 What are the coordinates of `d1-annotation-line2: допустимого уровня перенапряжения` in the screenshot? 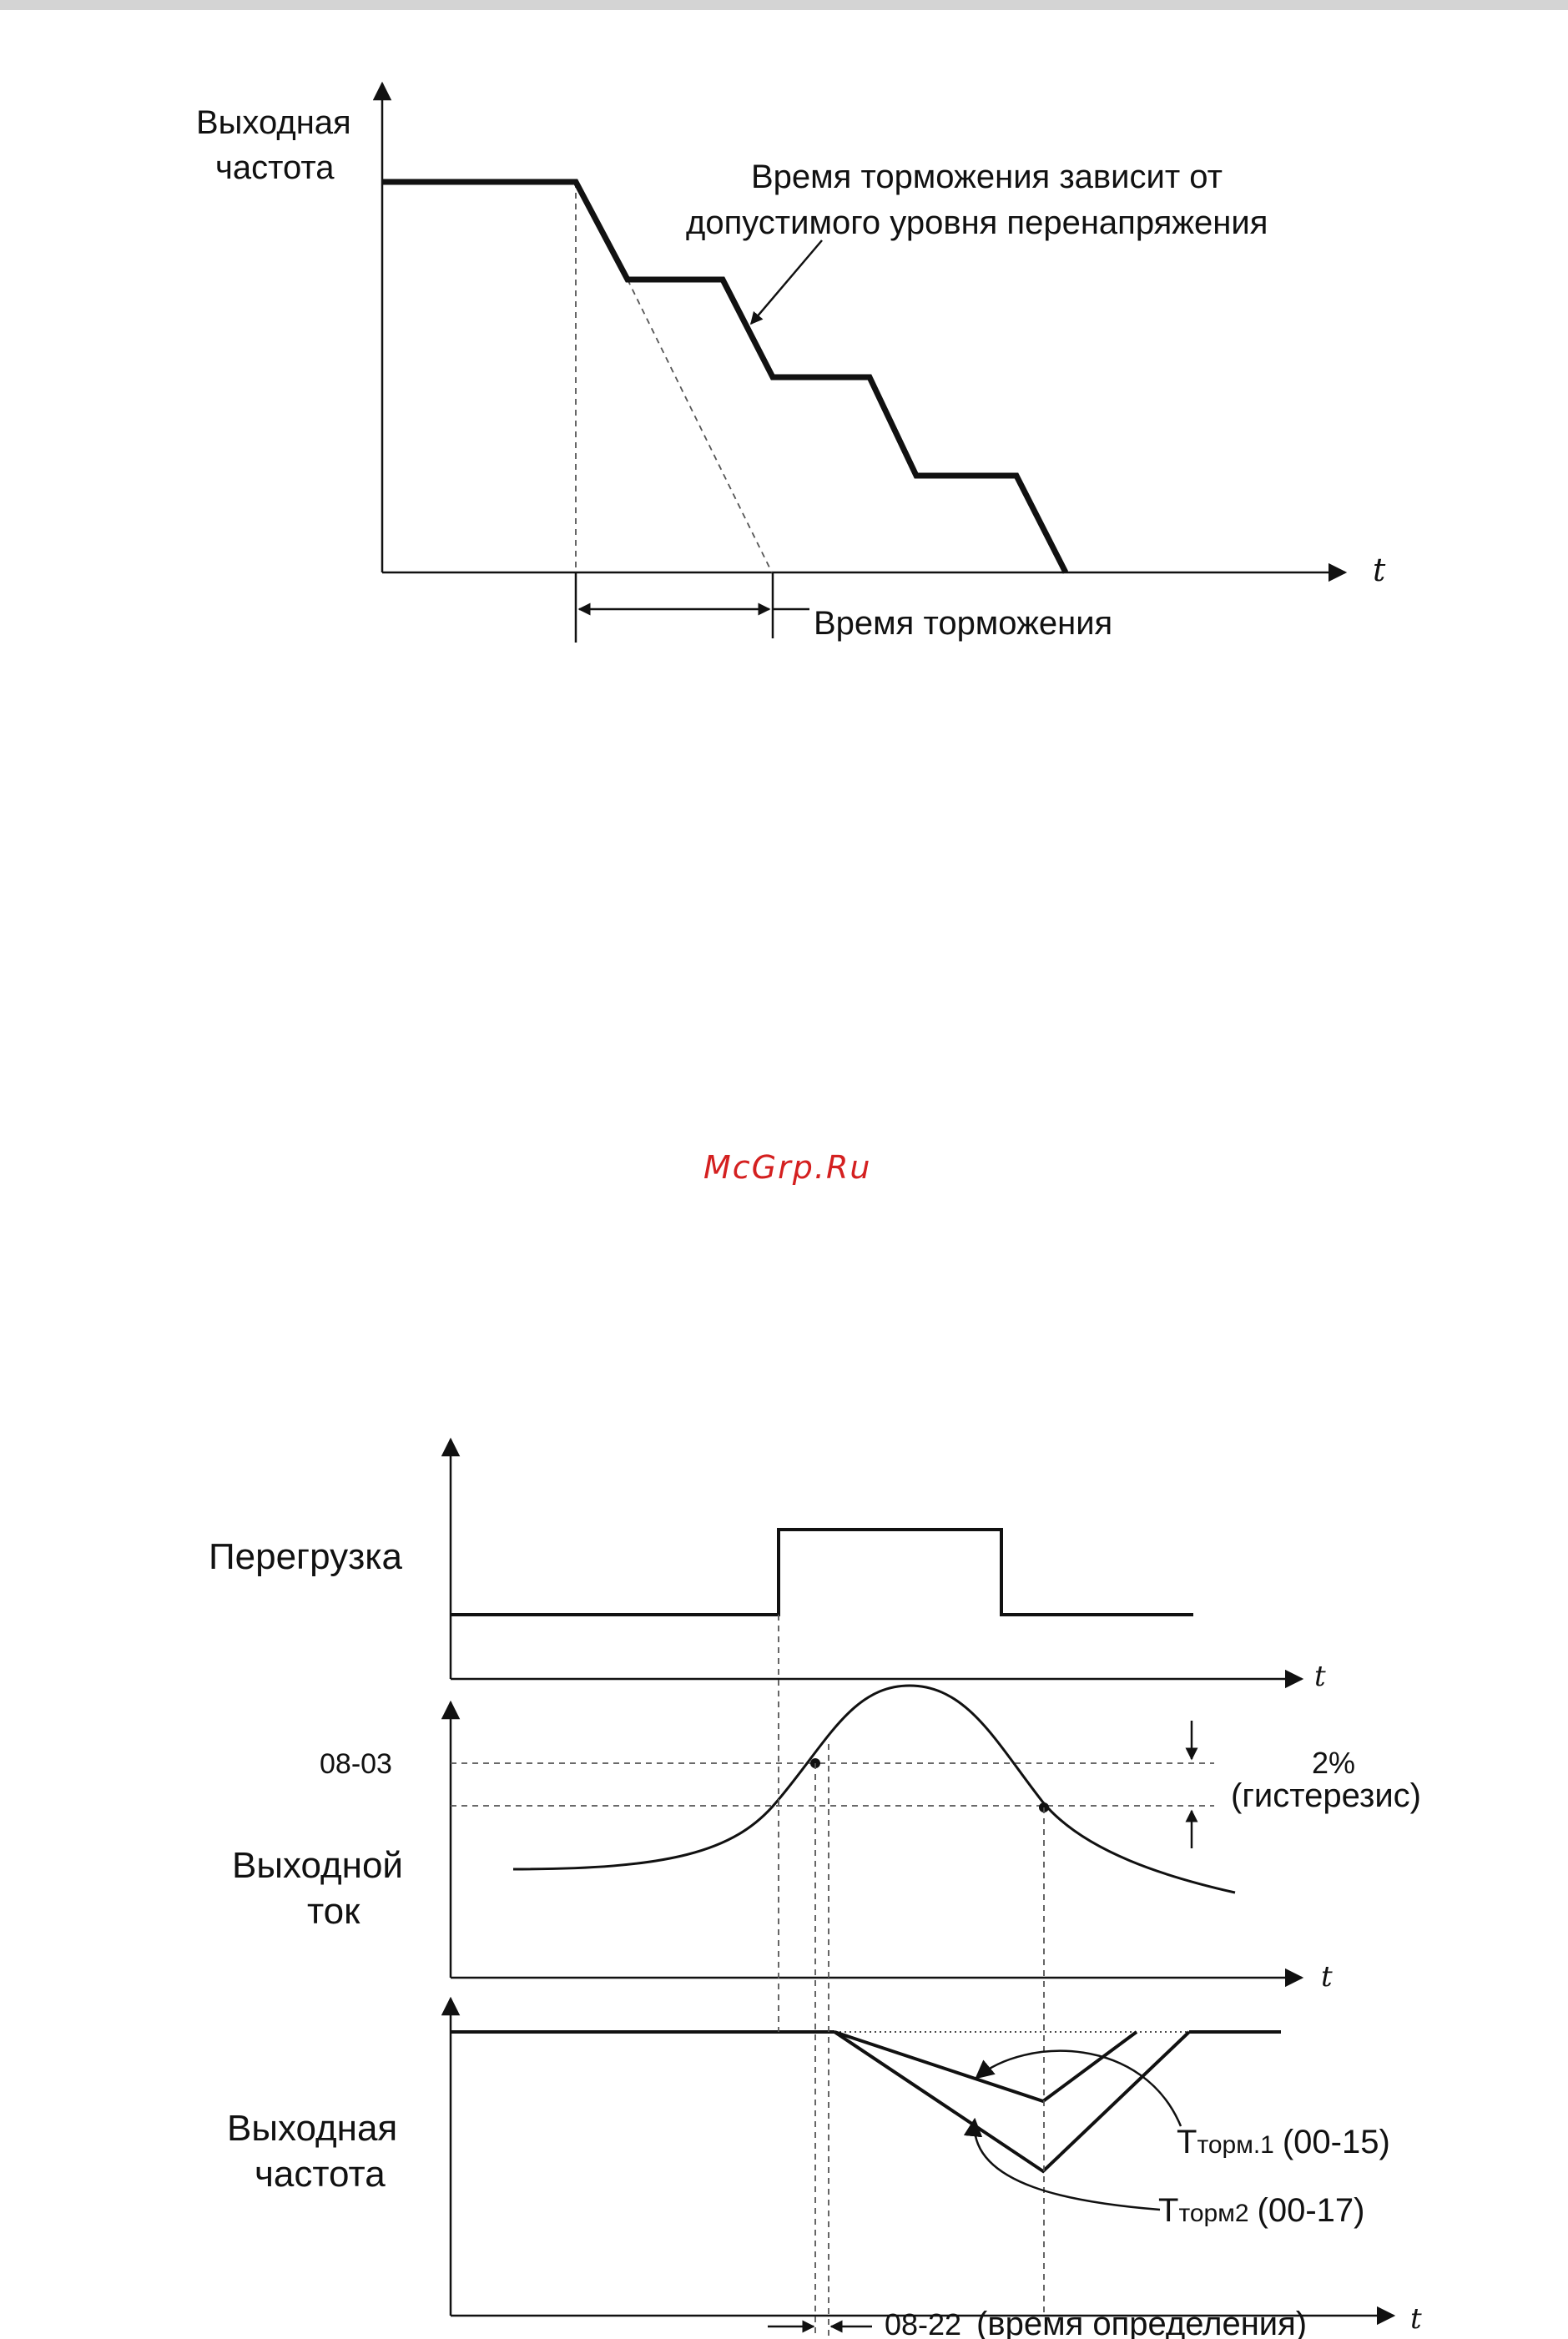 It's located at (977, 223).